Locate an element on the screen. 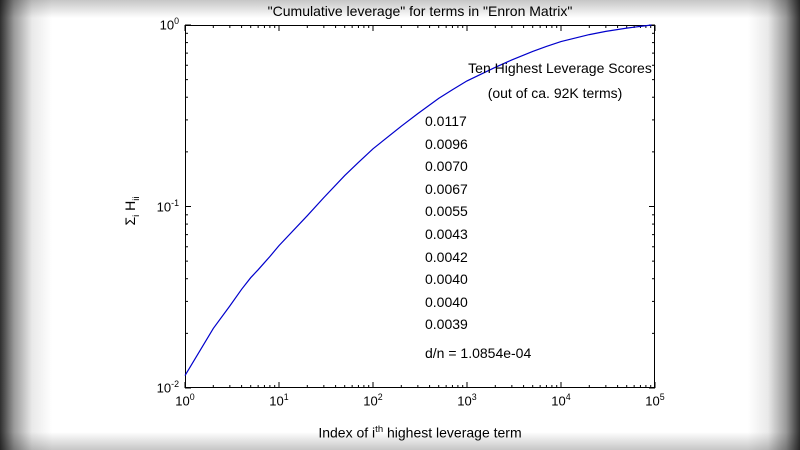 This screenshot has width=800, height=450. x-tick-label: 10¹ is located at coordinates (279, 400).